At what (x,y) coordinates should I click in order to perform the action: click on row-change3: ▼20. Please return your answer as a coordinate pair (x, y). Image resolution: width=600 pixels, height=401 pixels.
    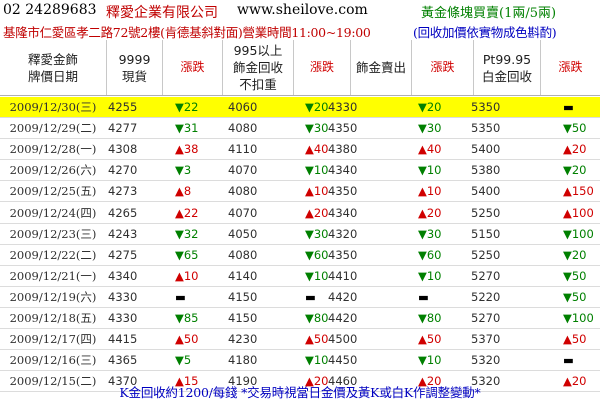
    Looking at the image, I should click on (430, 107).